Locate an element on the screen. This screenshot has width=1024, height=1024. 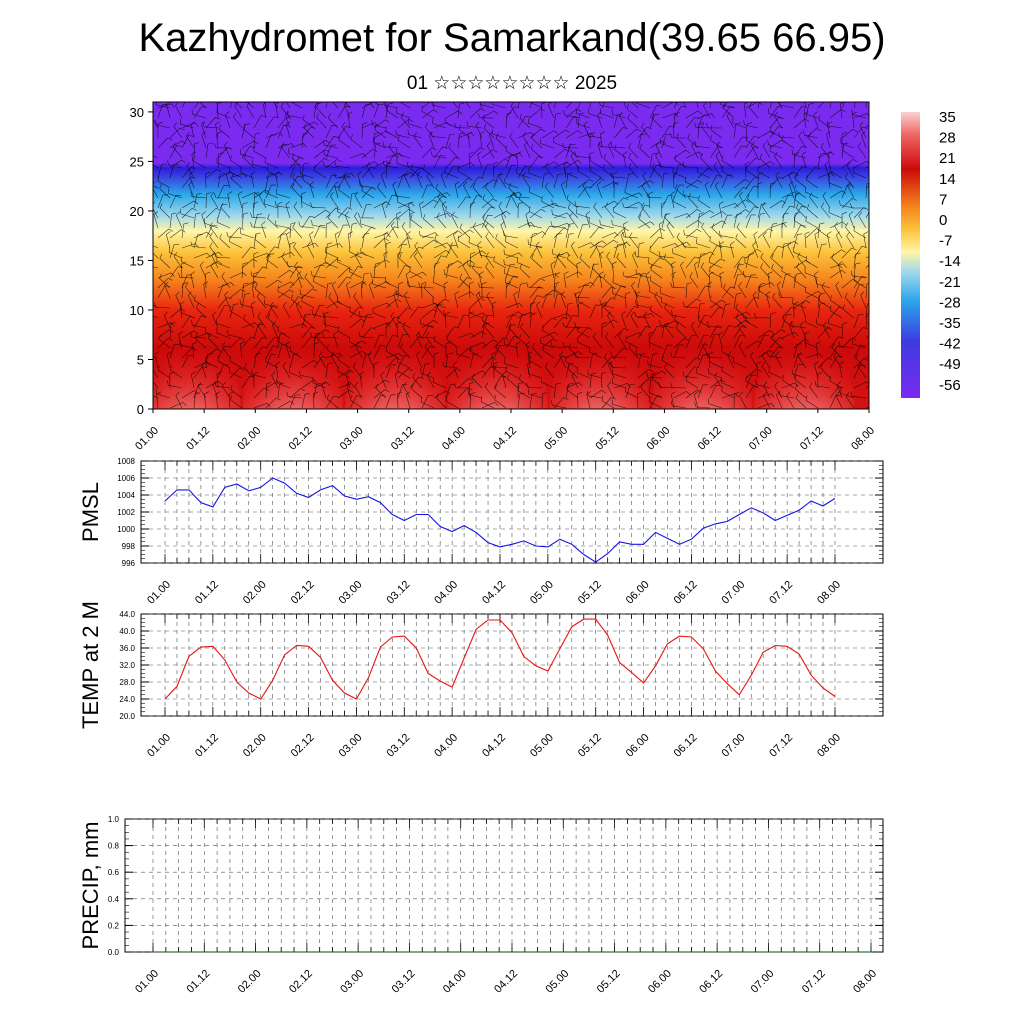
y-tick-label: 15 is located at coordinates (137, 260).